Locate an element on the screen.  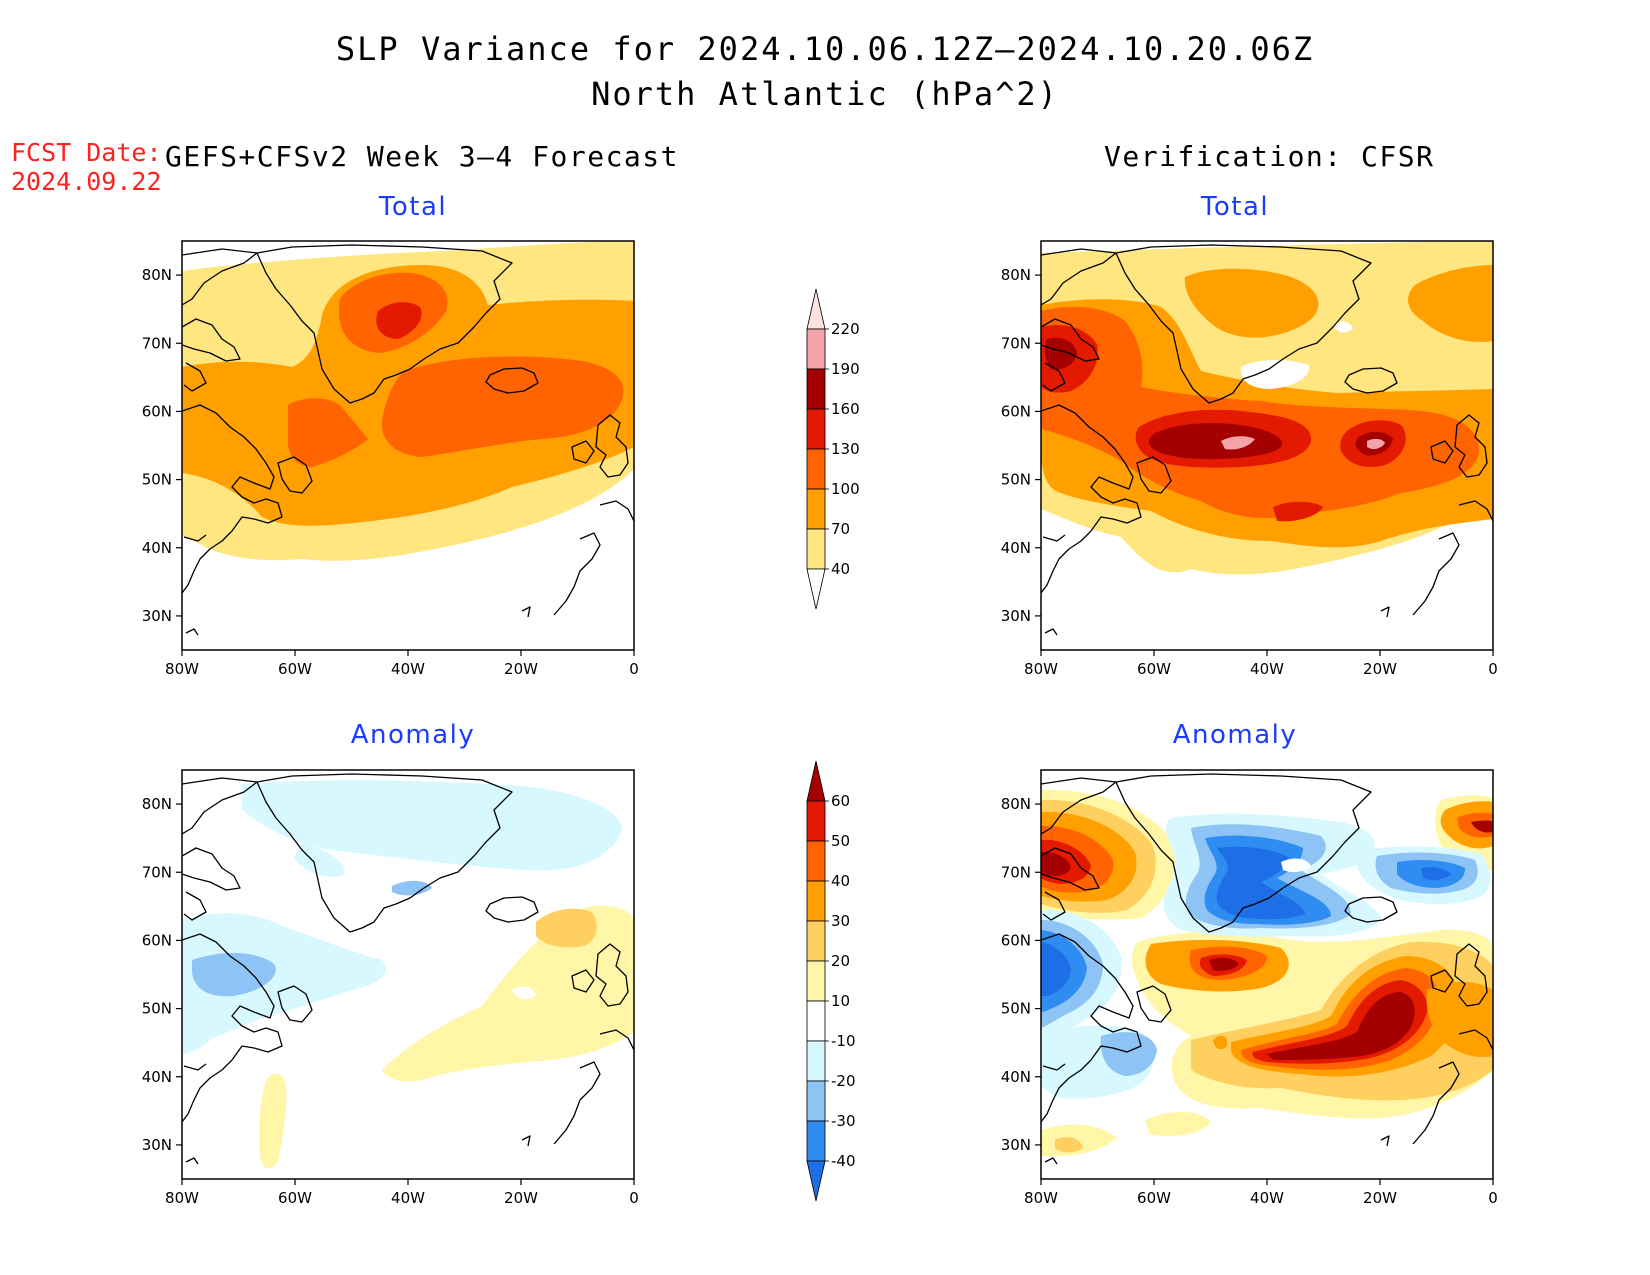
colorbar-label: -30 is located at coordinates (843, 1121).